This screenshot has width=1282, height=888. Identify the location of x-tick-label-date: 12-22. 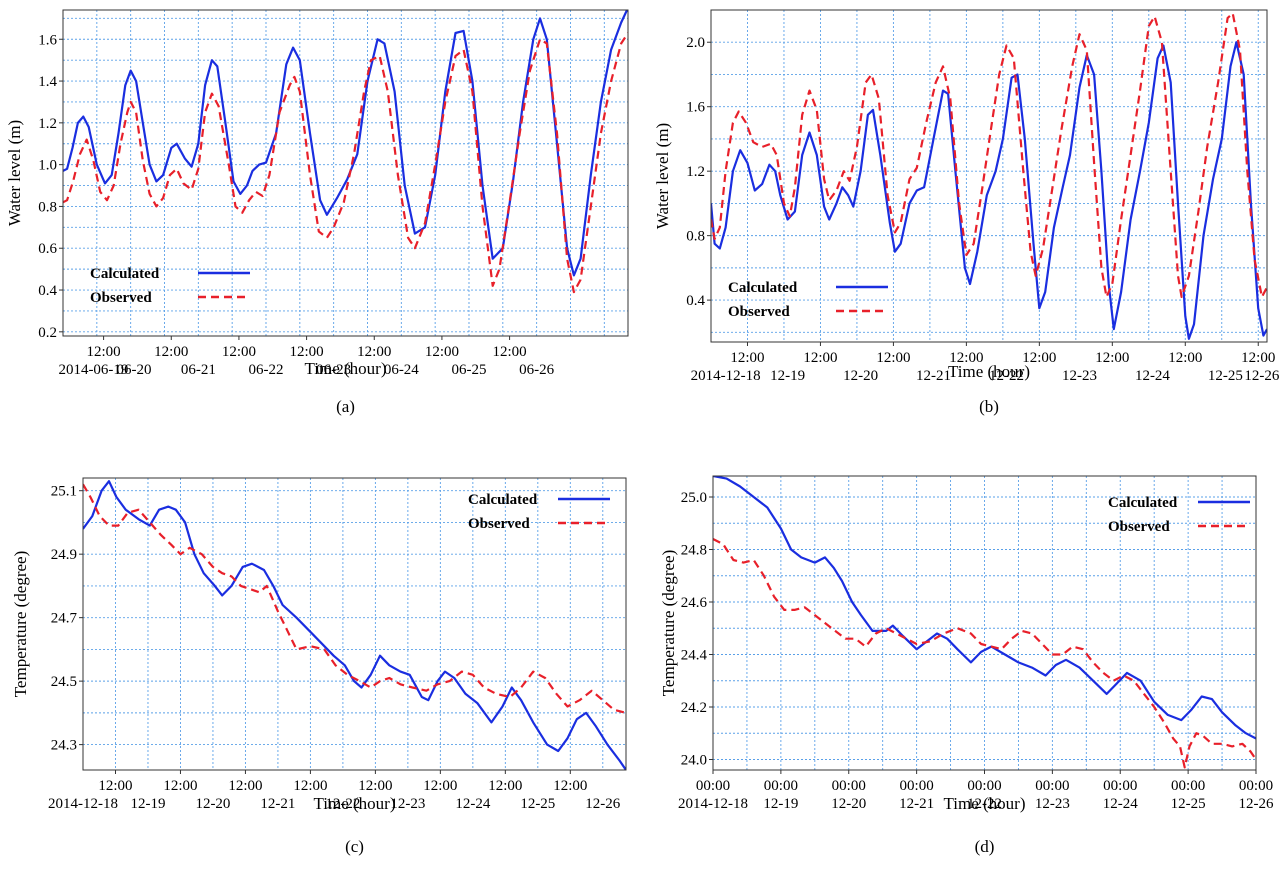
(342, 804).